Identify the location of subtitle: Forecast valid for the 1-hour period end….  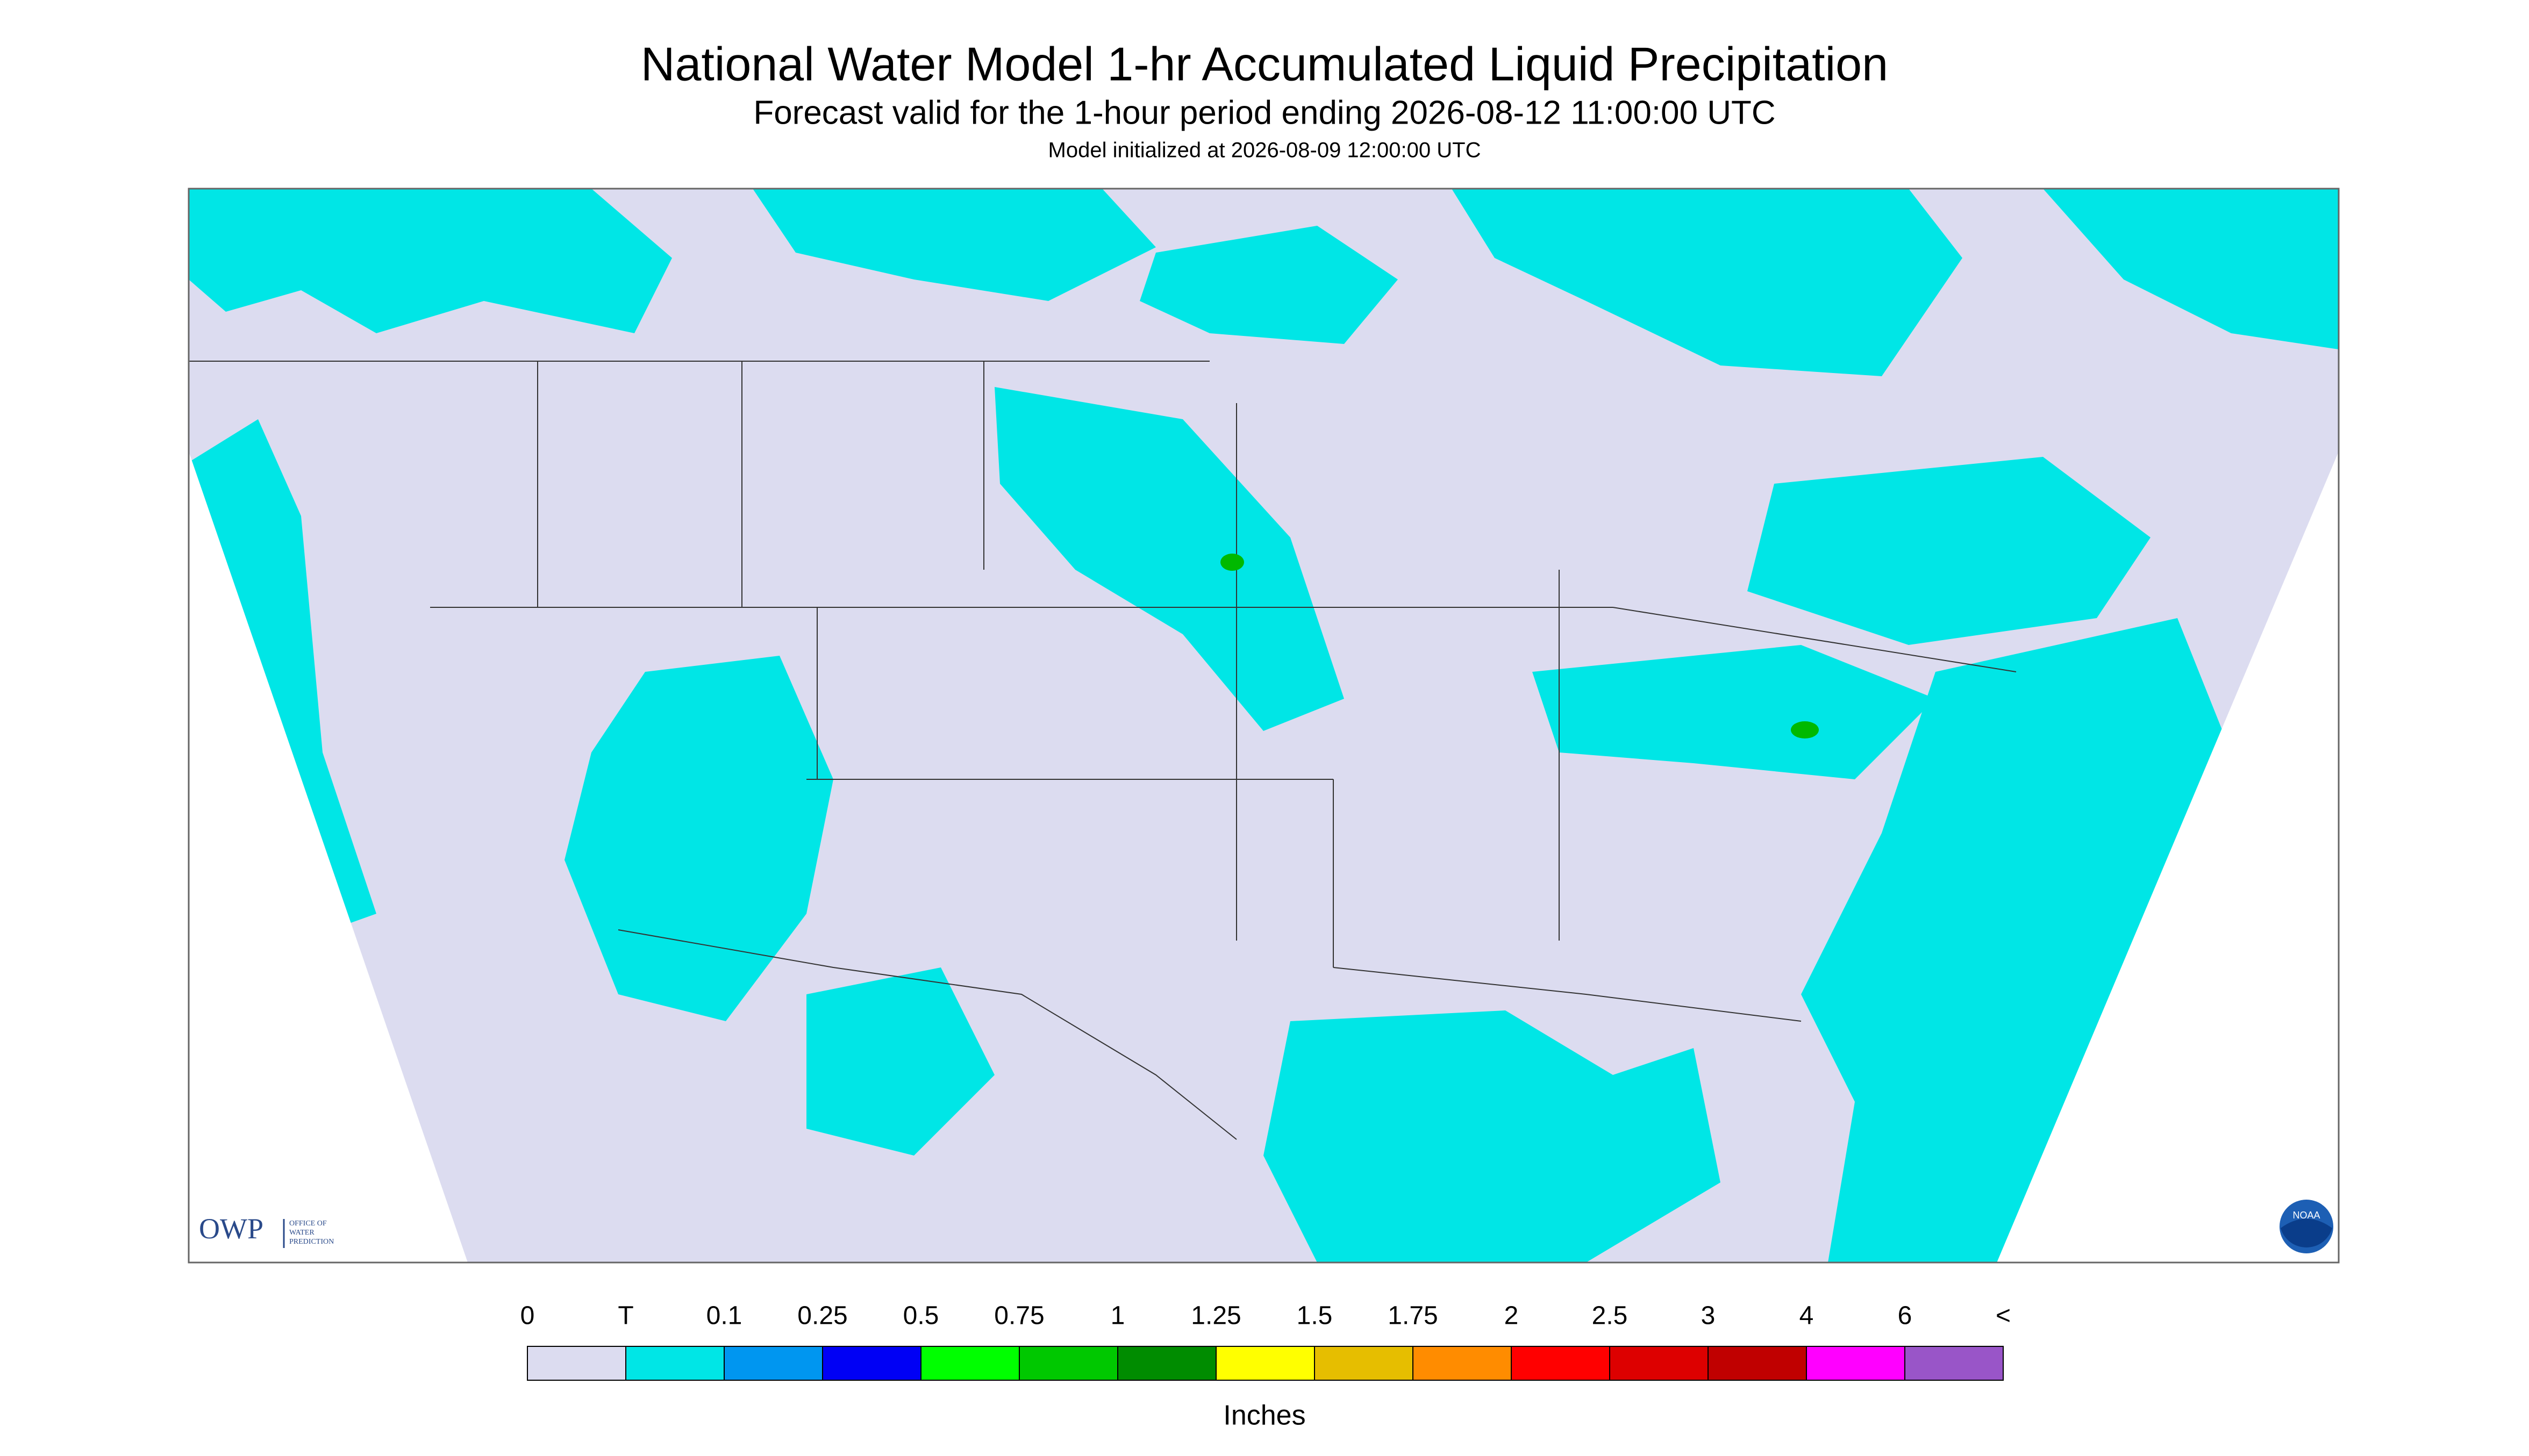
(1264, 112).